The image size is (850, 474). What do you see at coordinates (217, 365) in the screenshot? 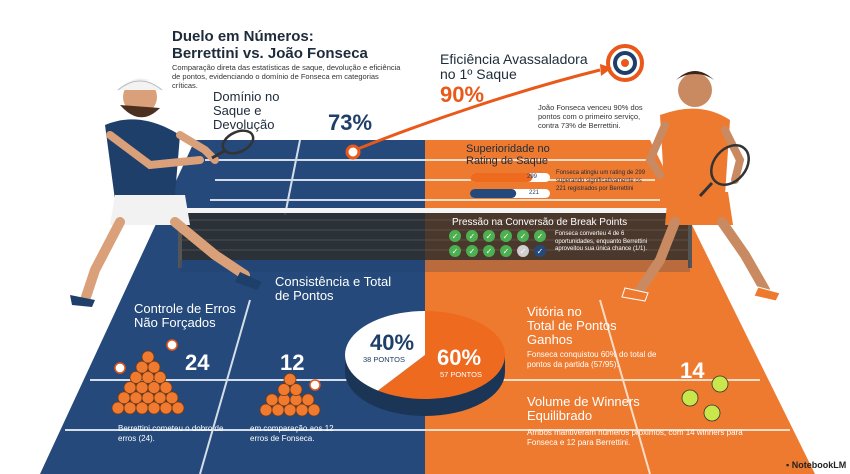
I see `error-x-markers` at bounding box center [217, 365].